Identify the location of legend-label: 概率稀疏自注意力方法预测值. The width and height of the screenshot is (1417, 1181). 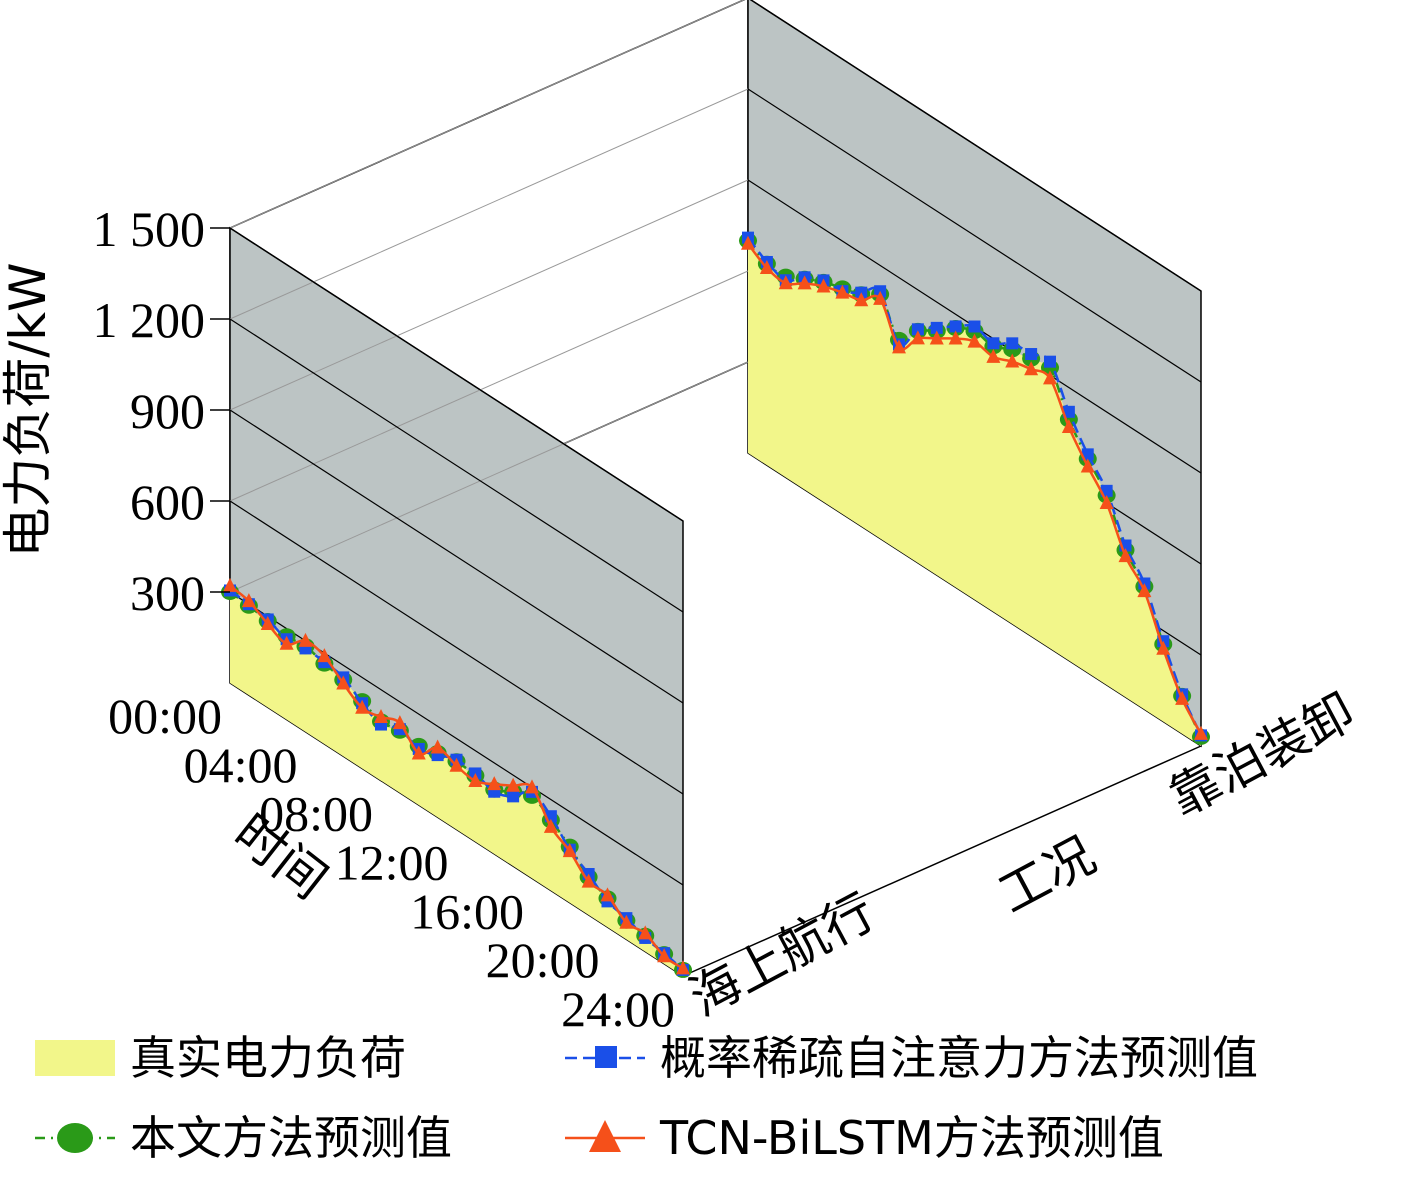
(959, 1058).